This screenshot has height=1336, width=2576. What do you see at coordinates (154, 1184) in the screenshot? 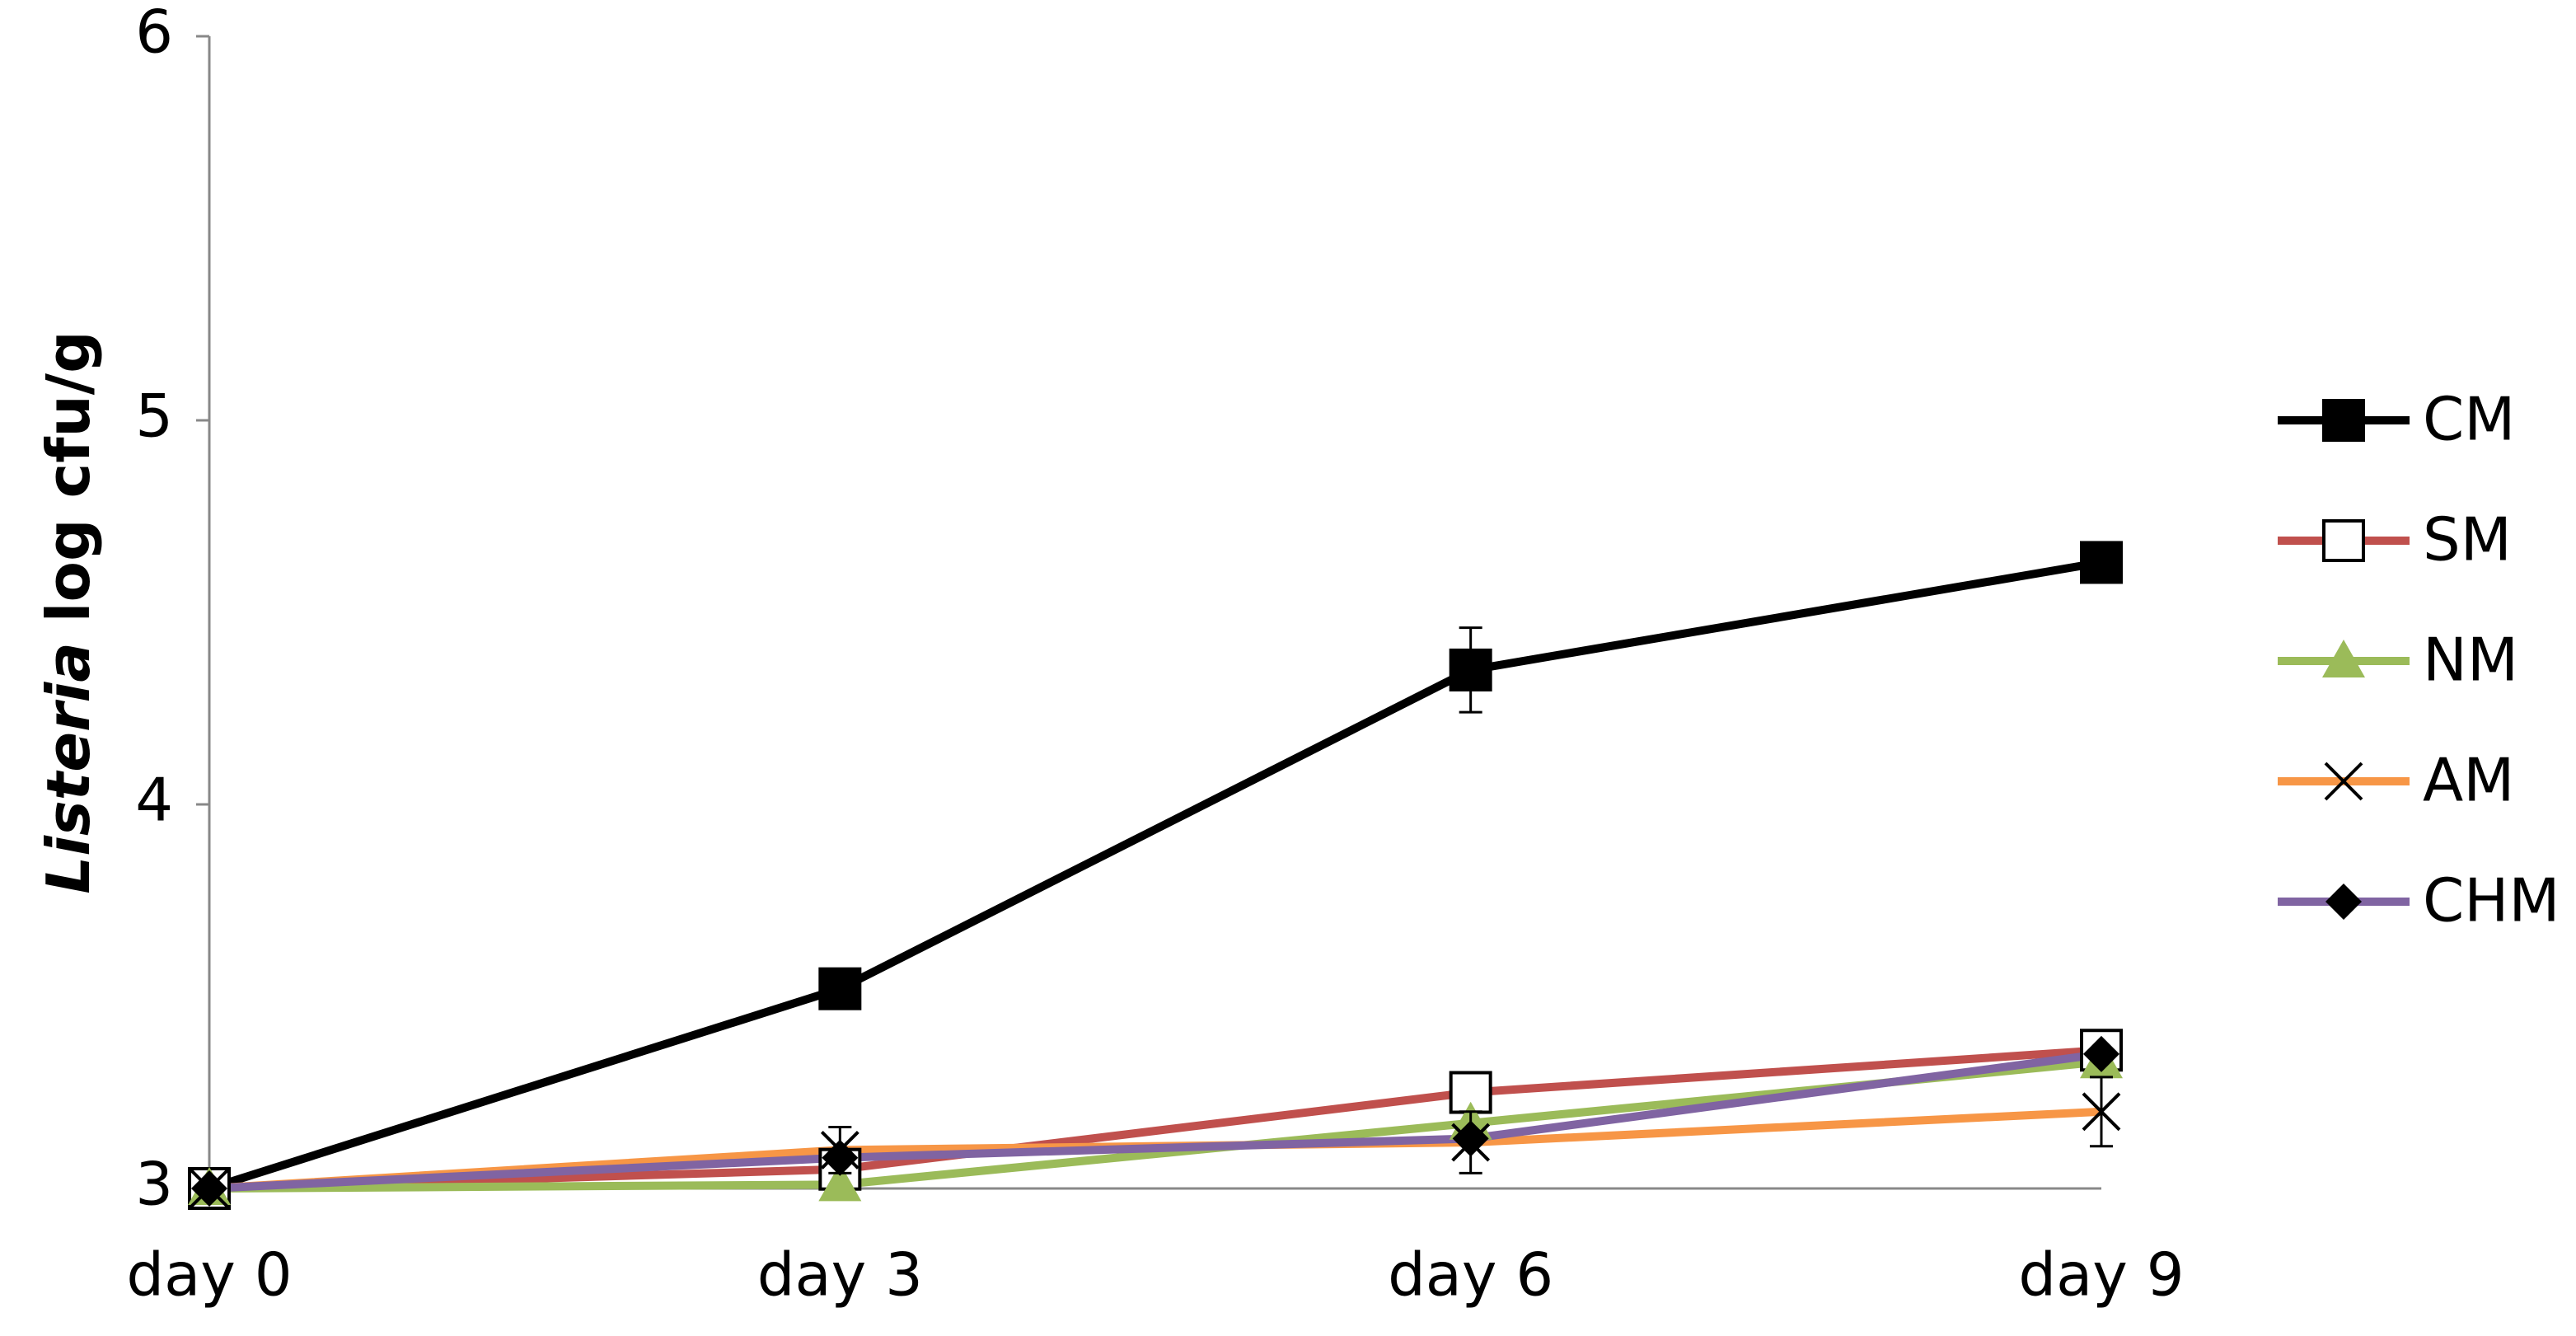
I see `y-tick-label: 3` at bounding box center [154, 1184].